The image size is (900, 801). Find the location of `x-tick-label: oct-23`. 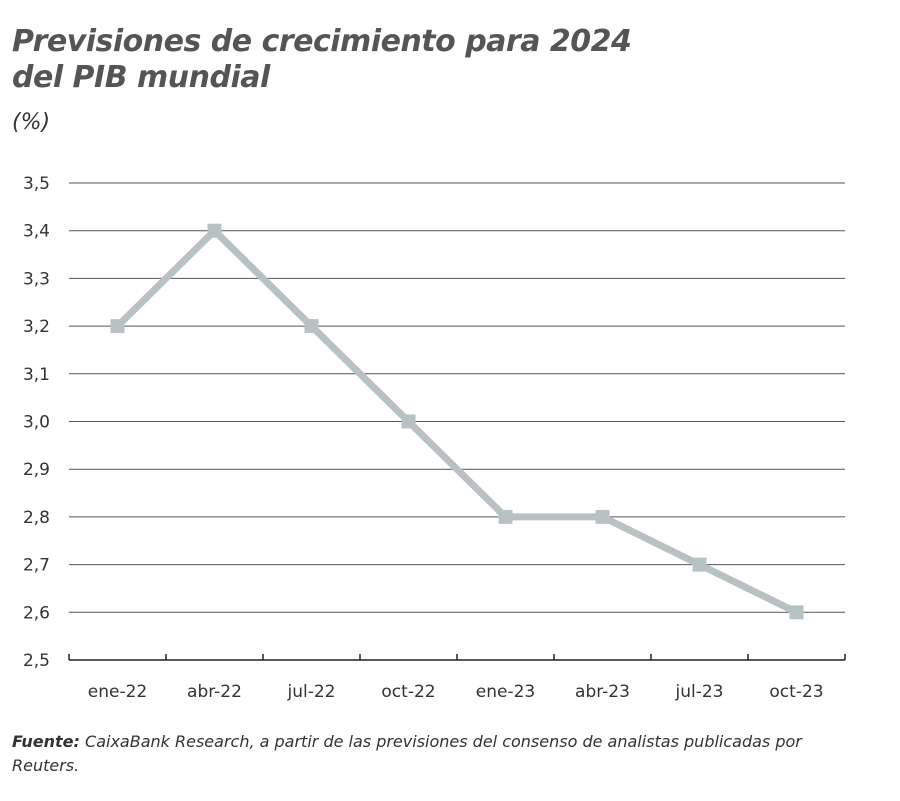

x-tick-label: oct-23 is located at coordinates (796, 692).